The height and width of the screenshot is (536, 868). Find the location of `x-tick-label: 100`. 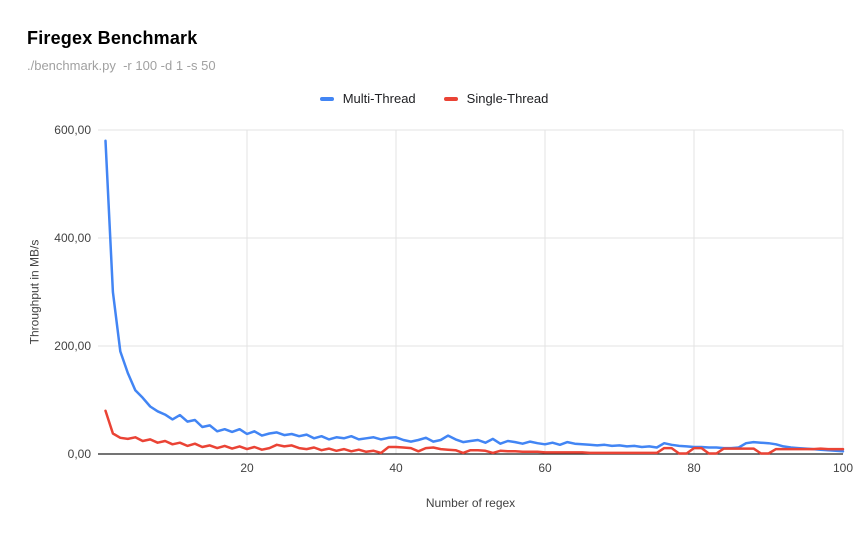

x-tick-label: 100 is located at coordinates (843, 468).